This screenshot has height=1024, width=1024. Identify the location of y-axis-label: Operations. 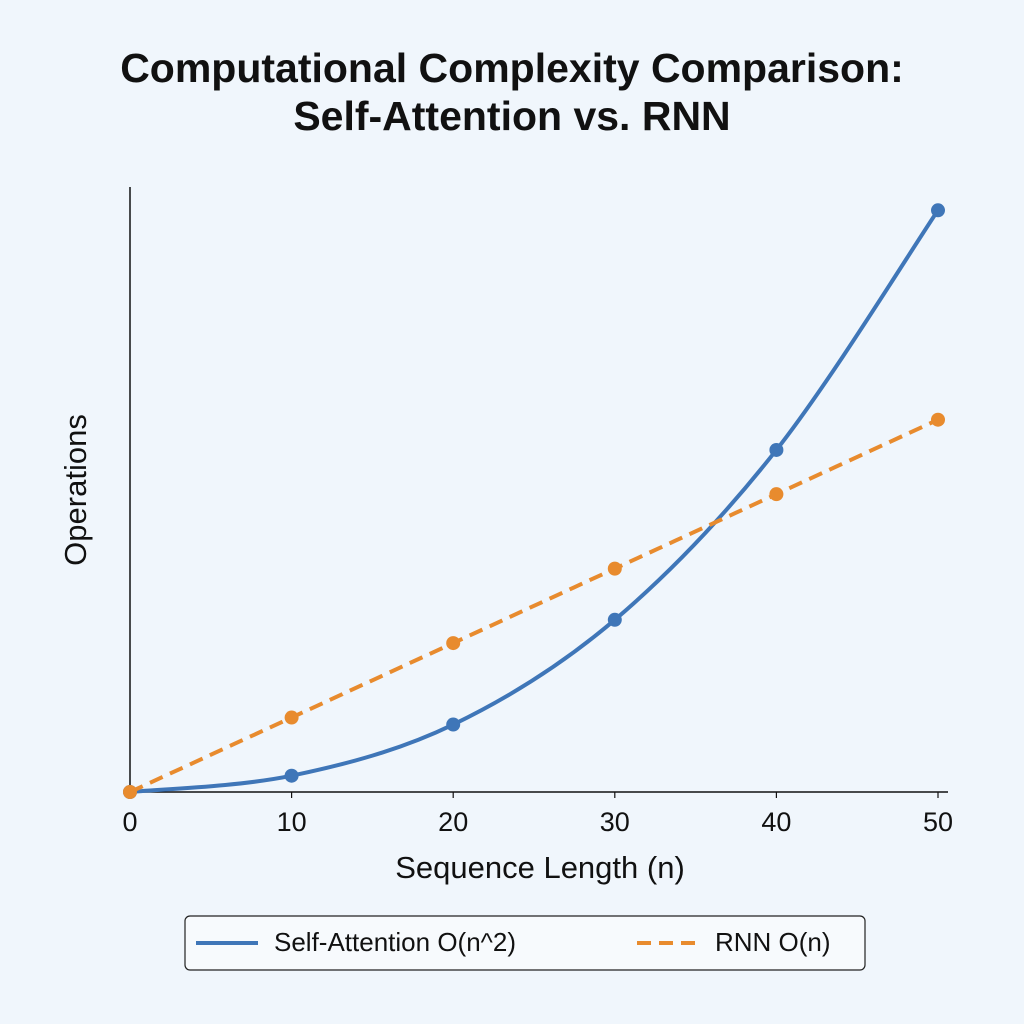
(75, 490).